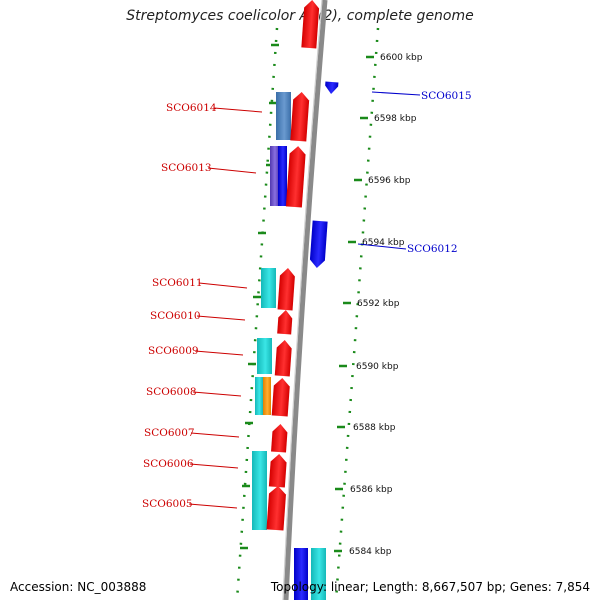  Describe the element at coordinates (283, 116) in the screenshot. I see `feature-block-steelblue` at that location.